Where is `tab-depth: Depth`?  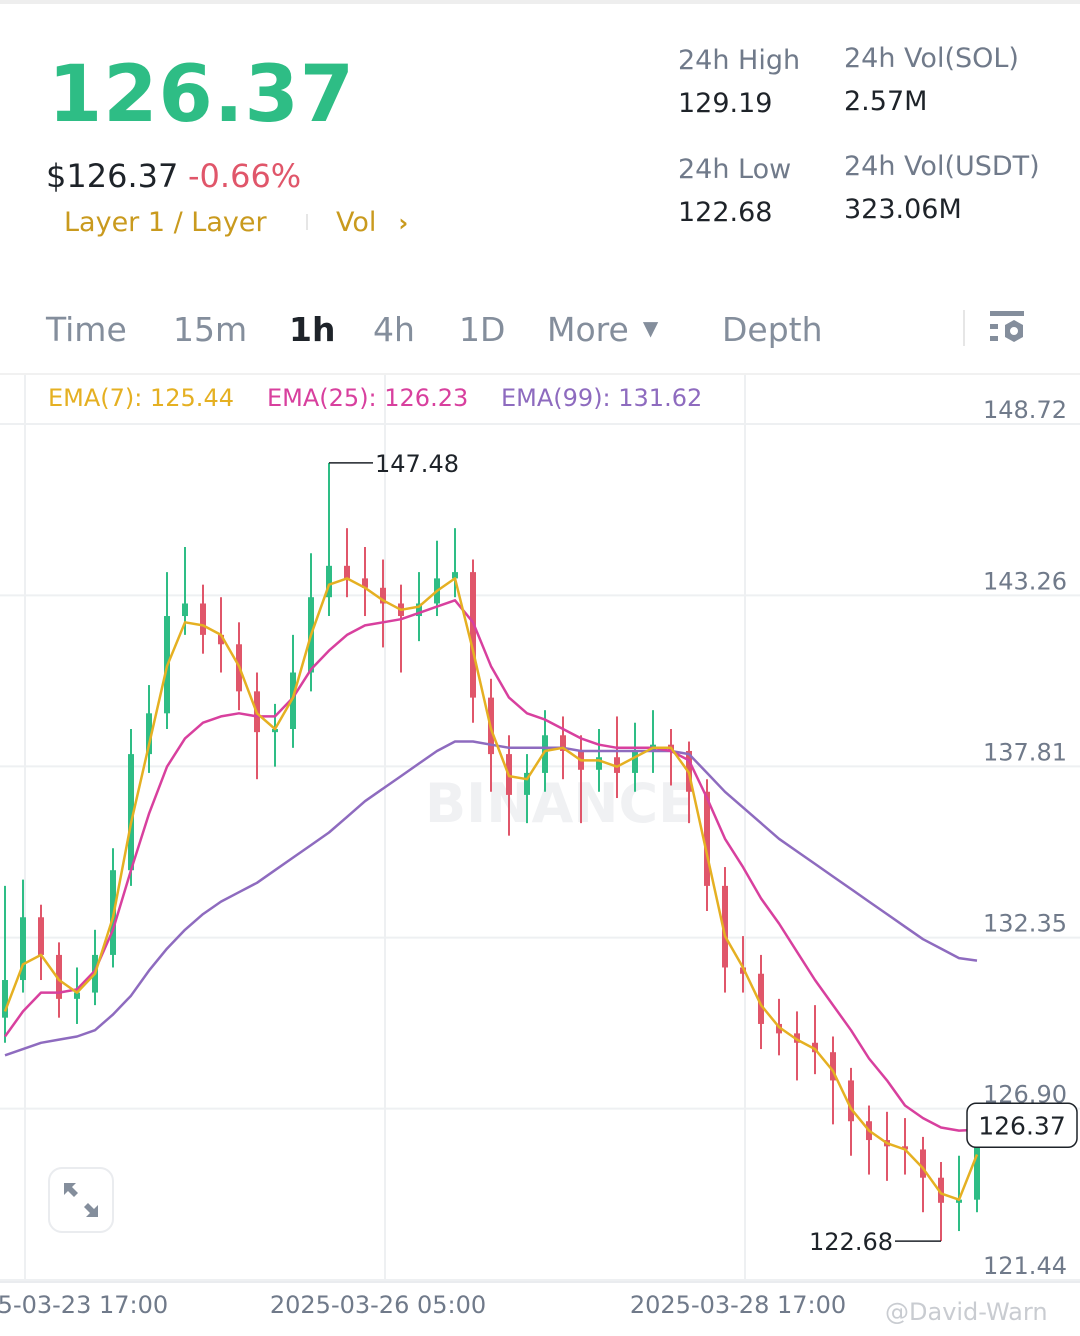 tab-depth: Depth is located at coordinates (772, 329).